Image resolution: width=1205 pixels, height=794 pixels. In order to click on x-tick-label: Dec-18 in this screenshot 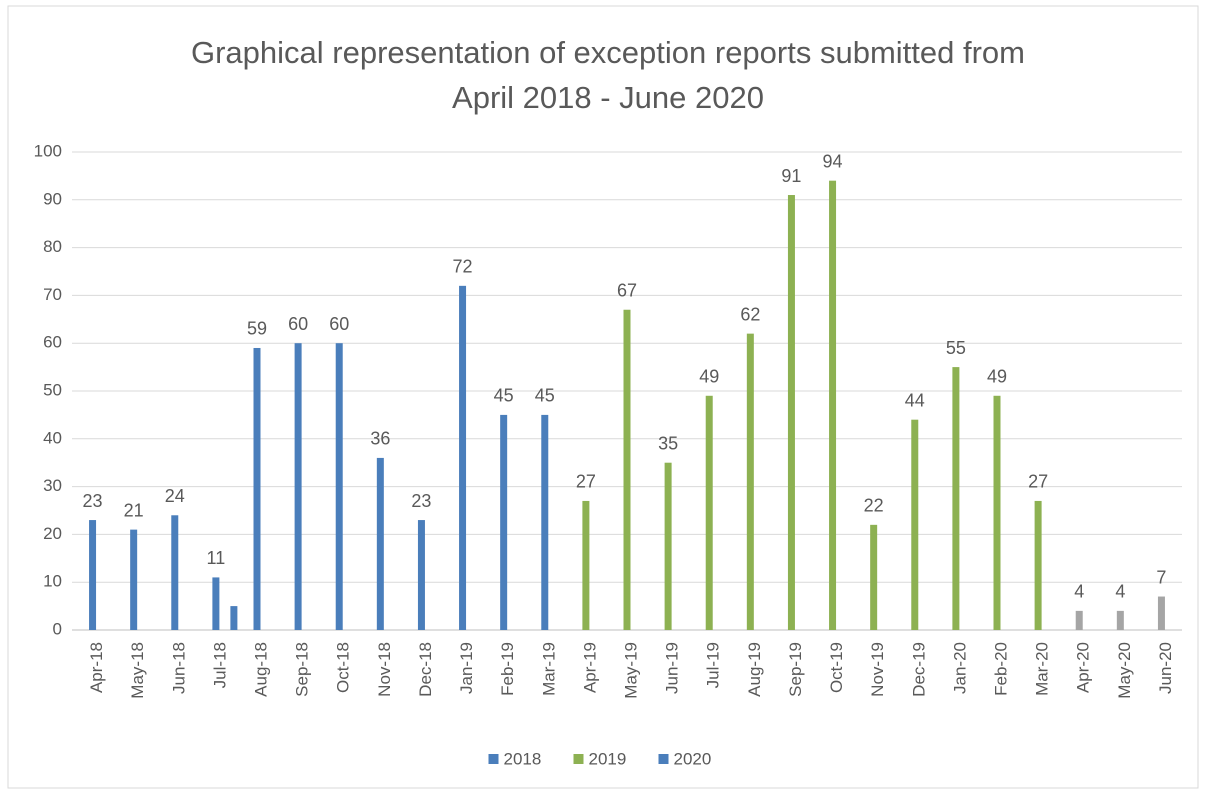, I will do `click(425, 669)`.